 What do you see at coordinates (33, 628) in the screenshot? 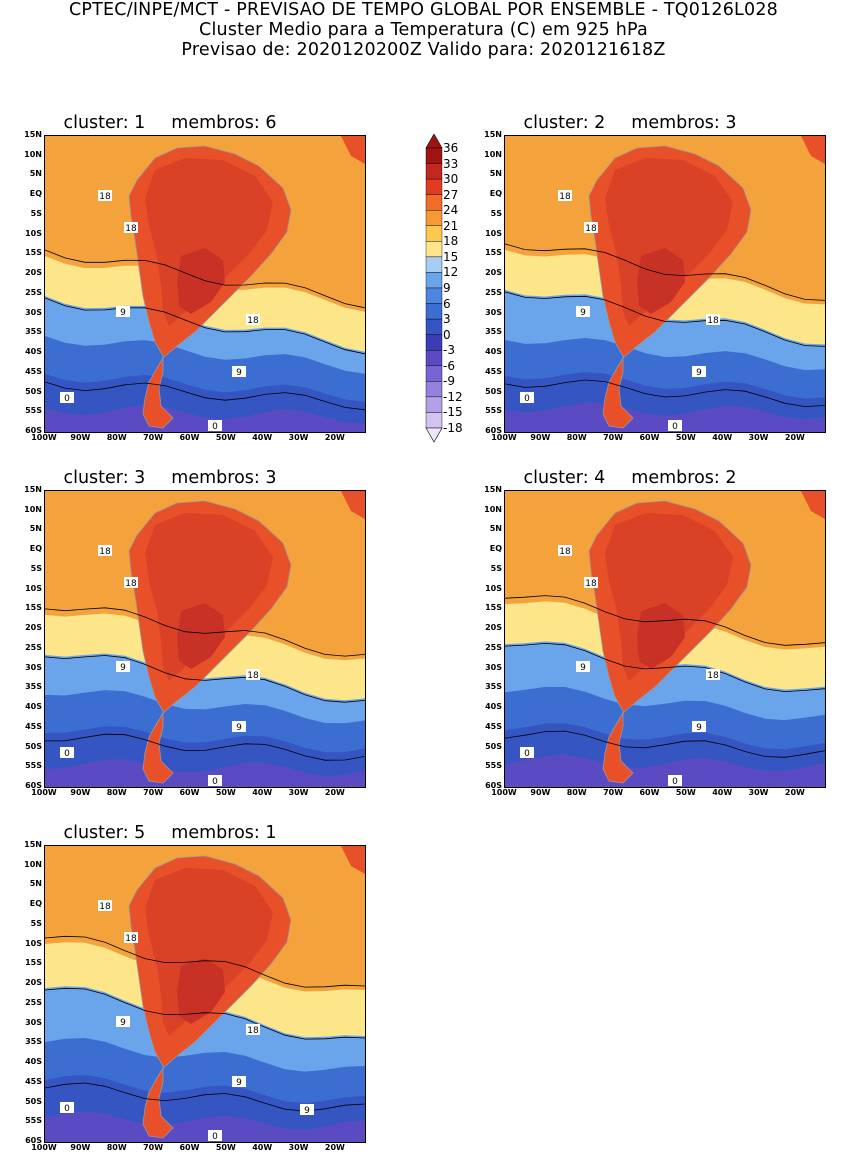
I see `y-tick-label: 20S` at bounding box center [33, 628].